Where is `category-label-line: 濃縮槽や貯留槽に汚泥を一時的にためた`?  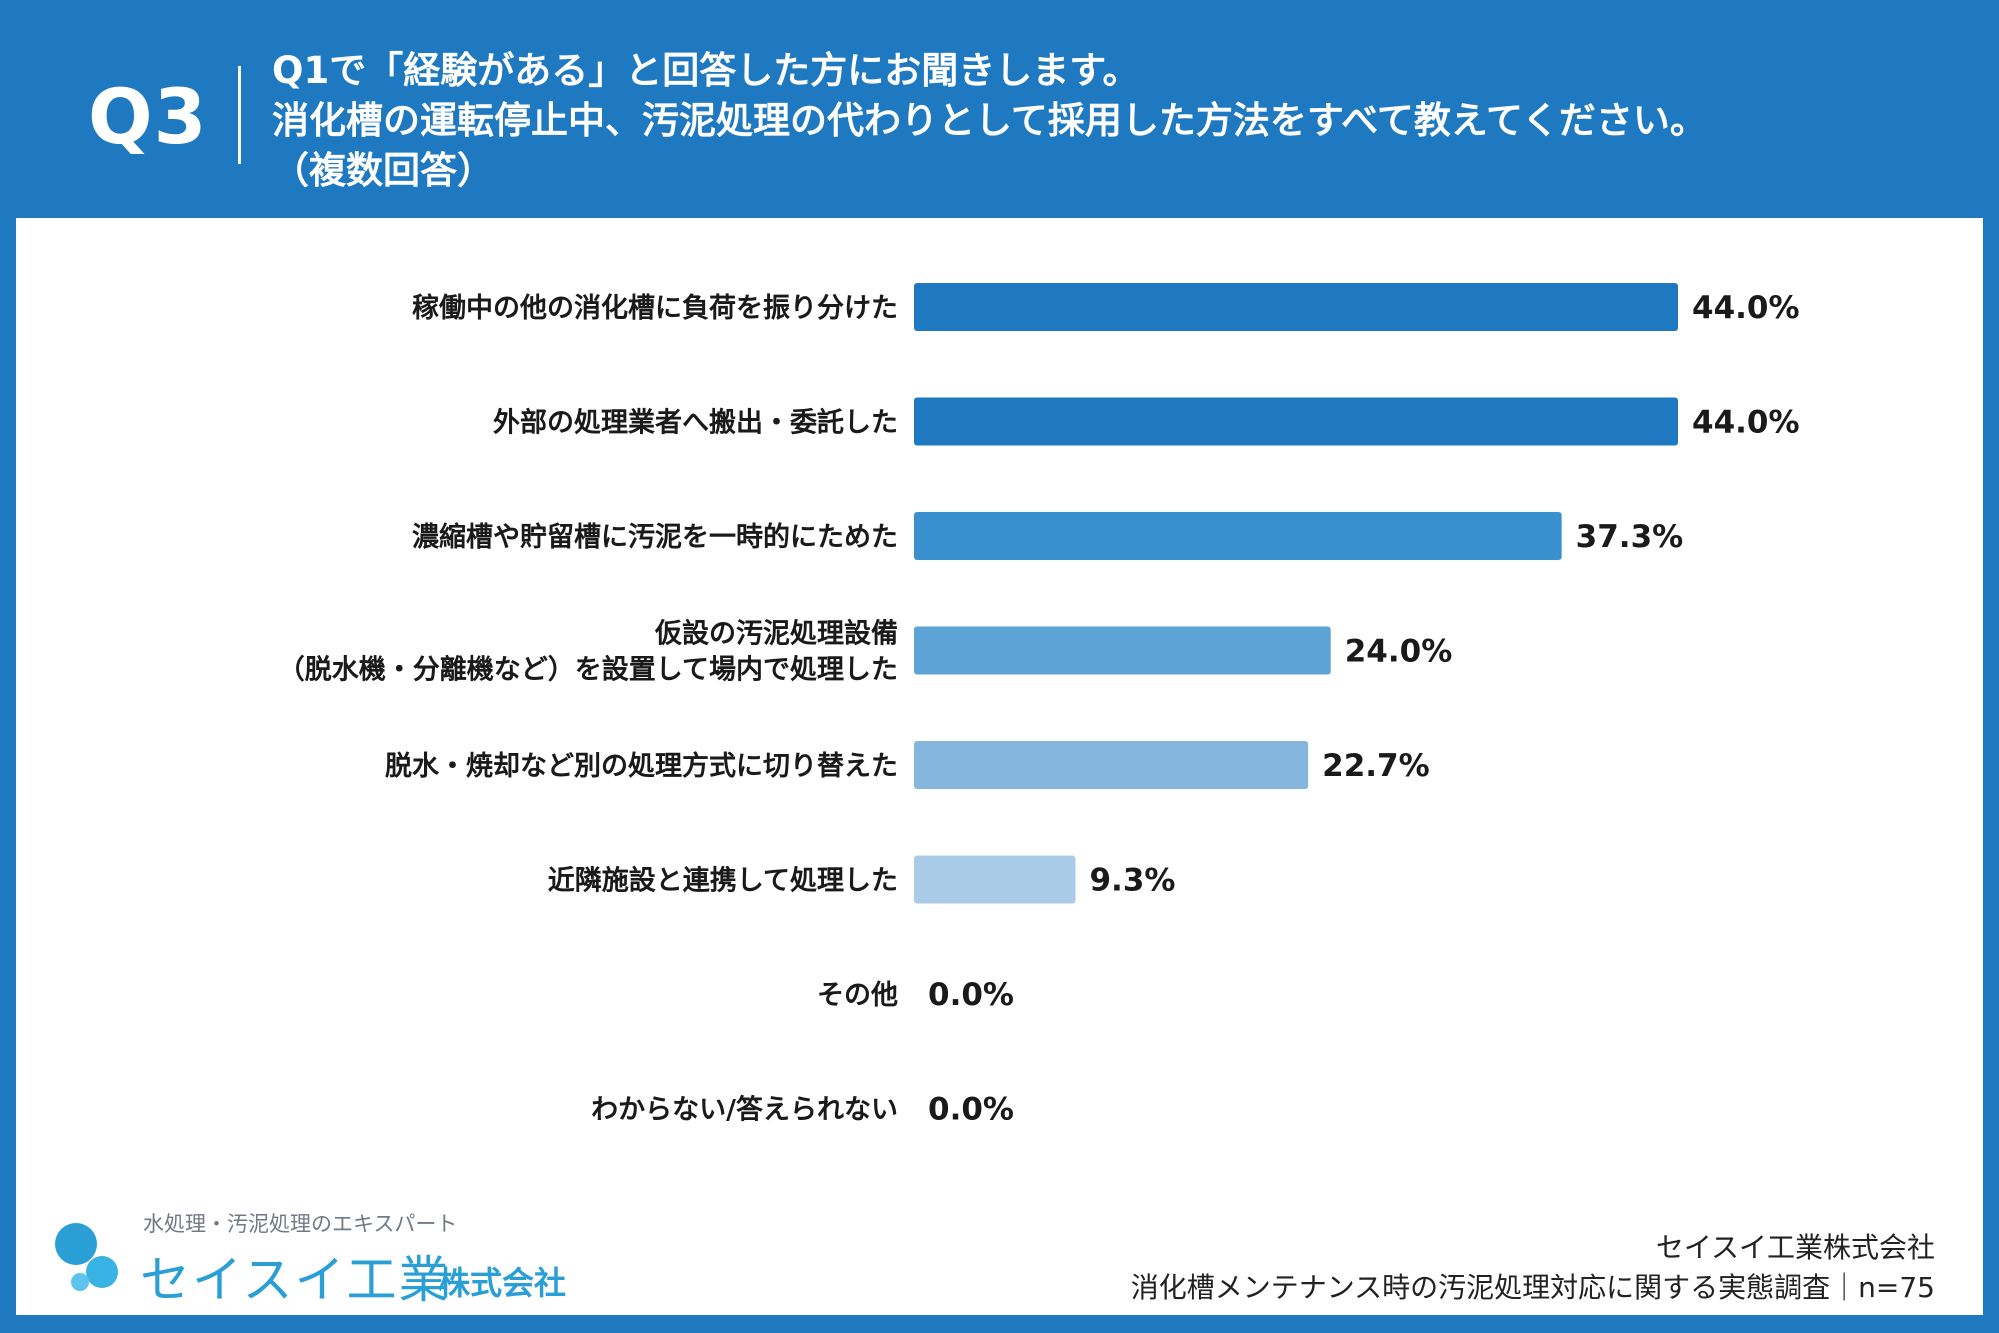
category-label-line: 濃縮槽や貯留槽に汚泥を一時的にためた is located at coordinates (655, 537).